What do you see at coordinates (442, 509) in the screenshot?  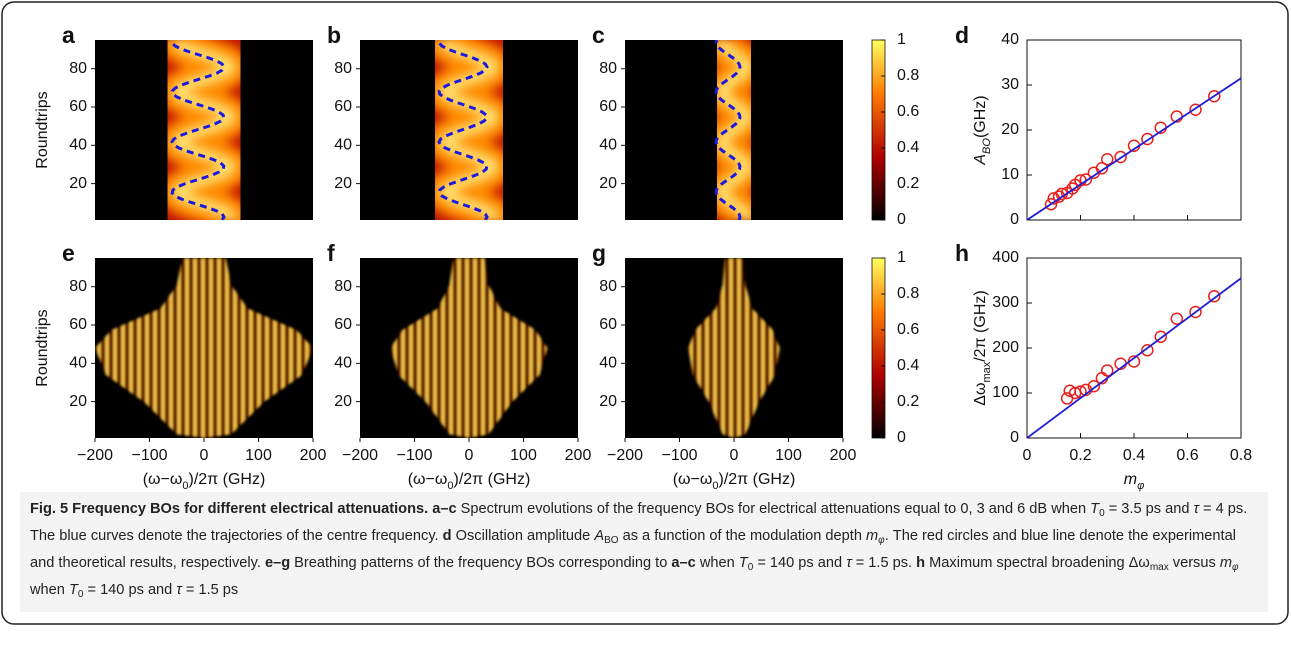 I see `caption-text: a–c` at bounding box center [442, 509].